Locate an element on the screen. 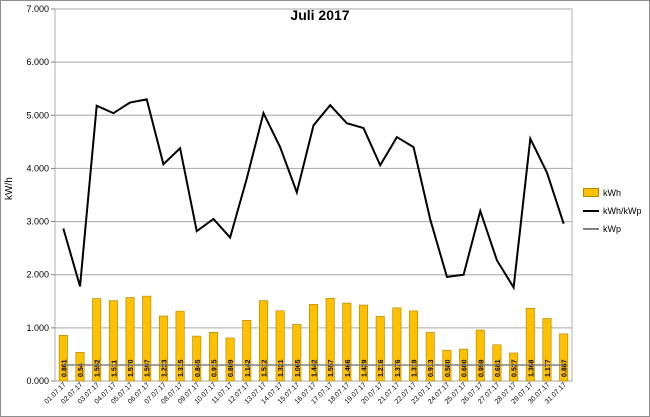  bar-value-label: 1.177 is located at coordinates (548, 368).